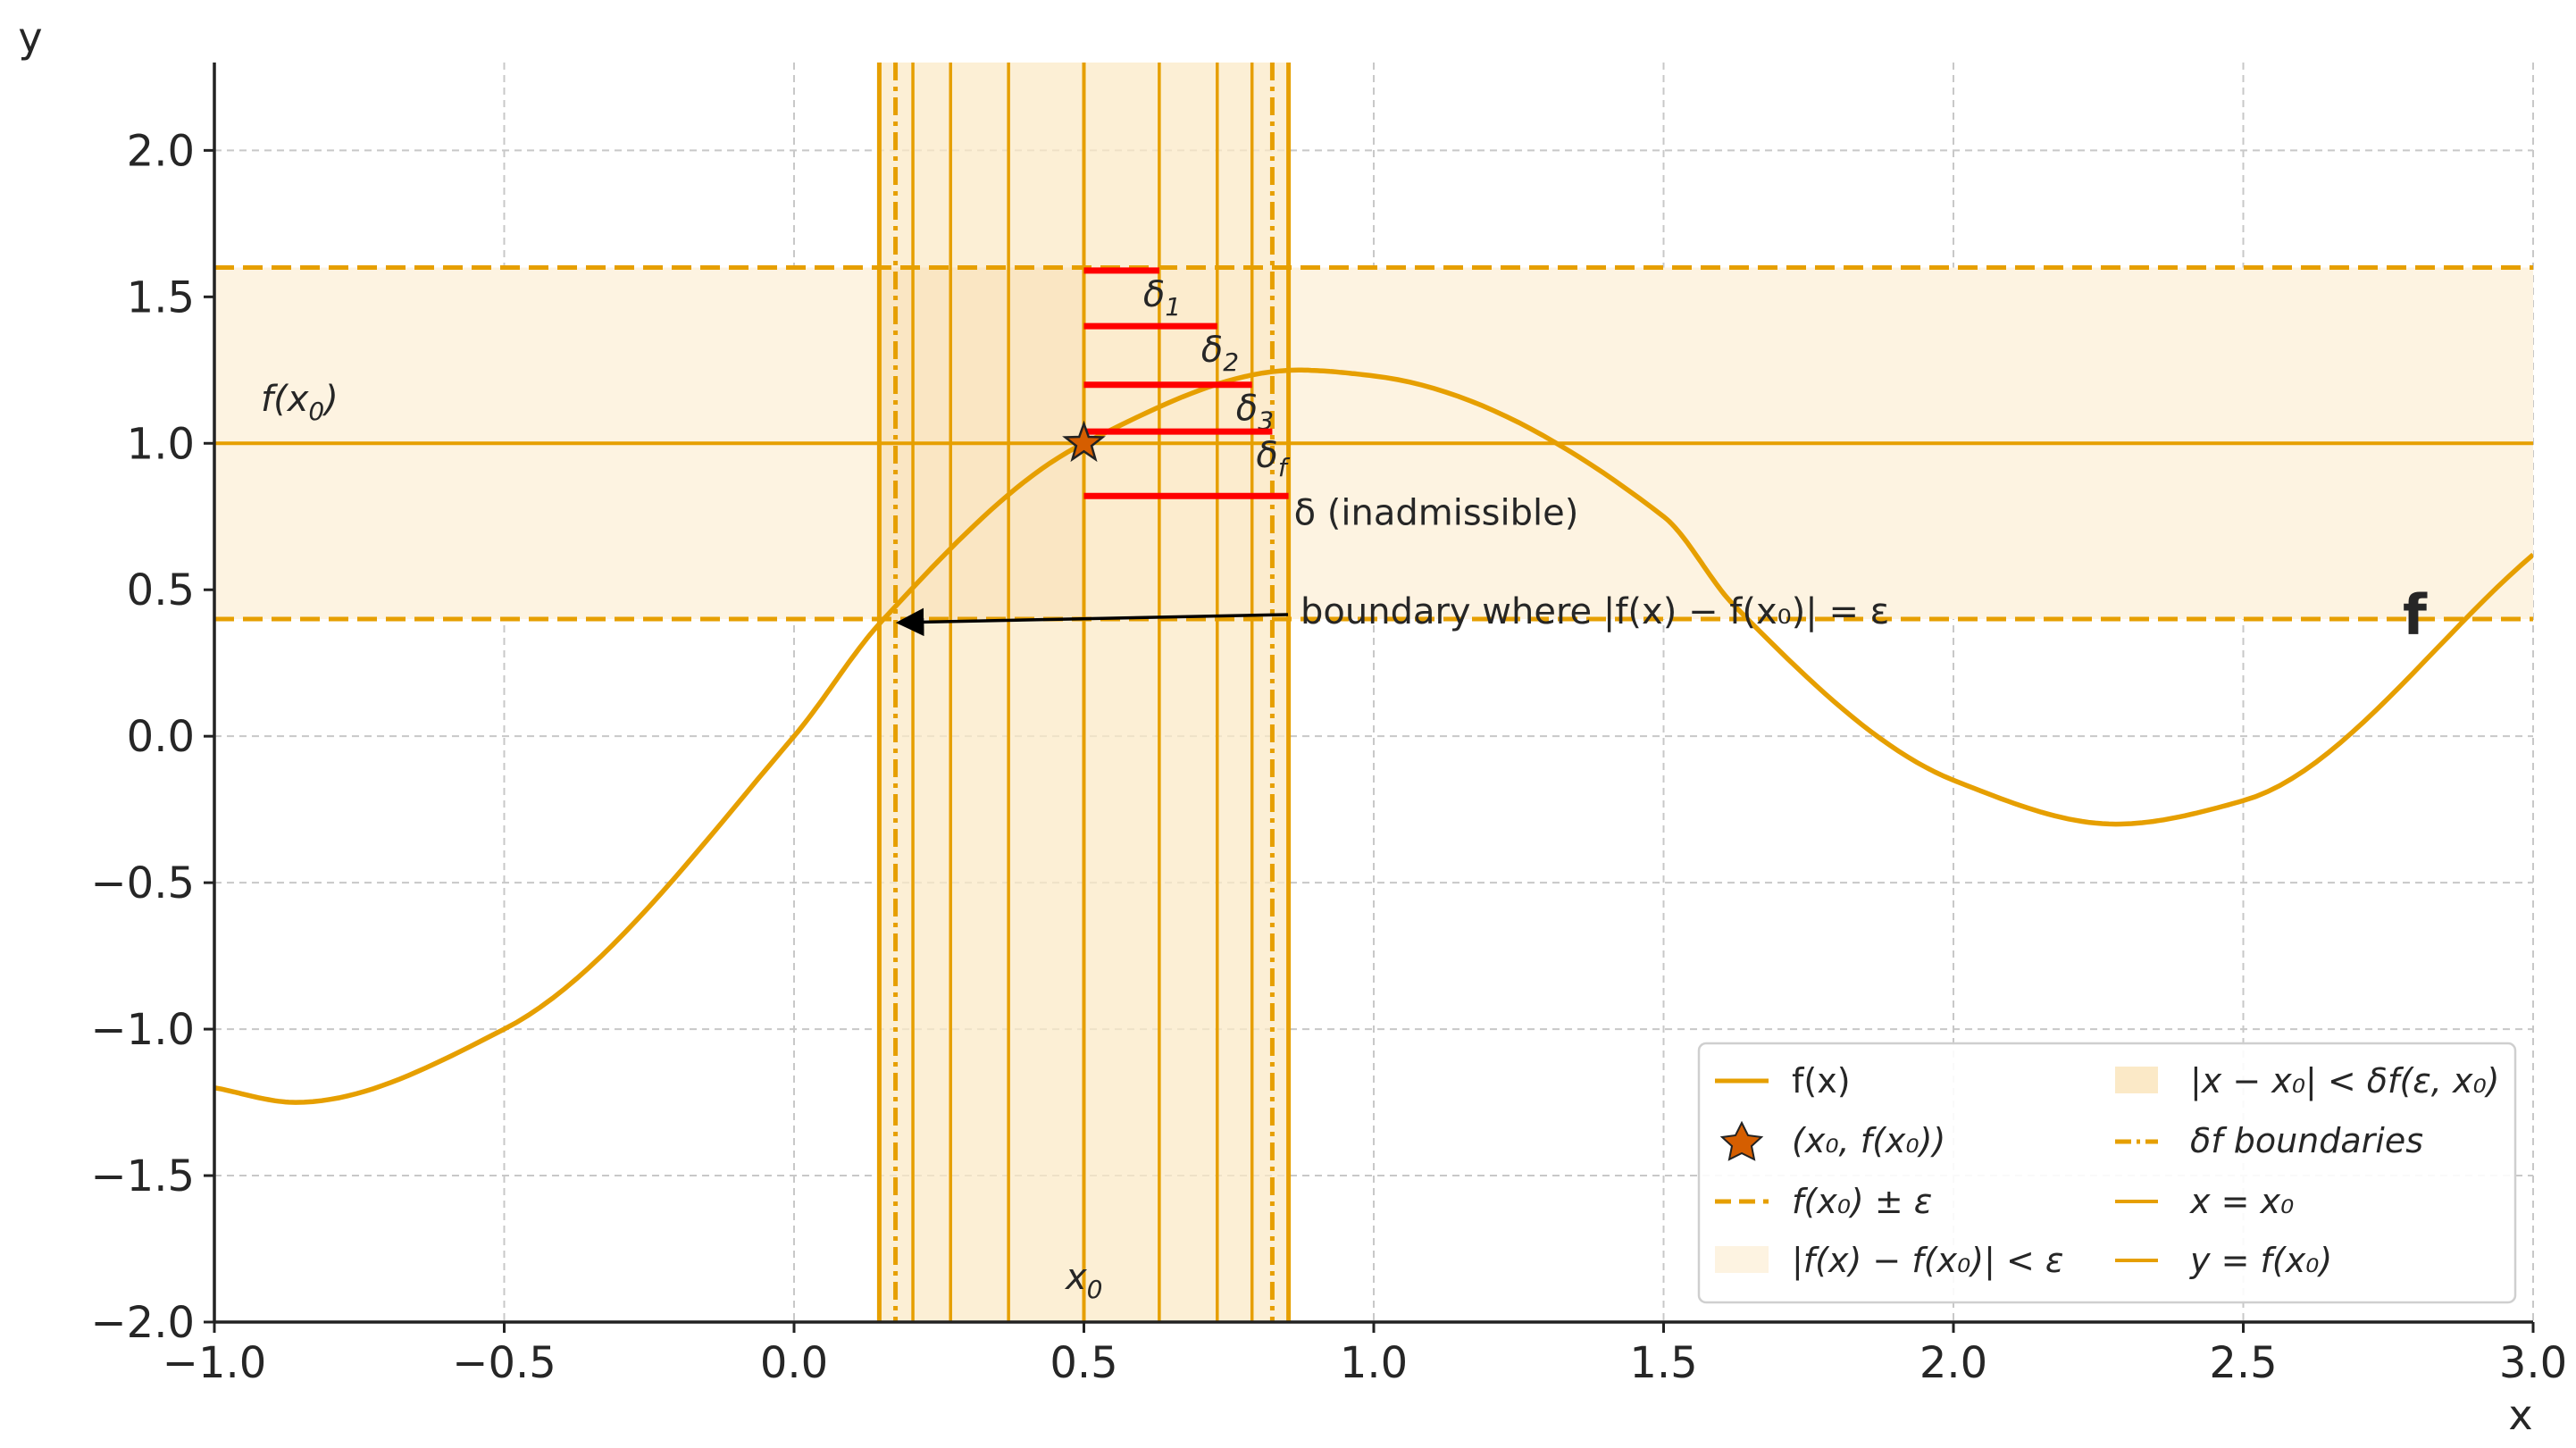 The height and width of the screenshot is (1448, 2576). What do you see at coordinates (2242, 1201) in the screenshot?
I see `svg-text: x = x₀` at bounding box center [2242, 1201].